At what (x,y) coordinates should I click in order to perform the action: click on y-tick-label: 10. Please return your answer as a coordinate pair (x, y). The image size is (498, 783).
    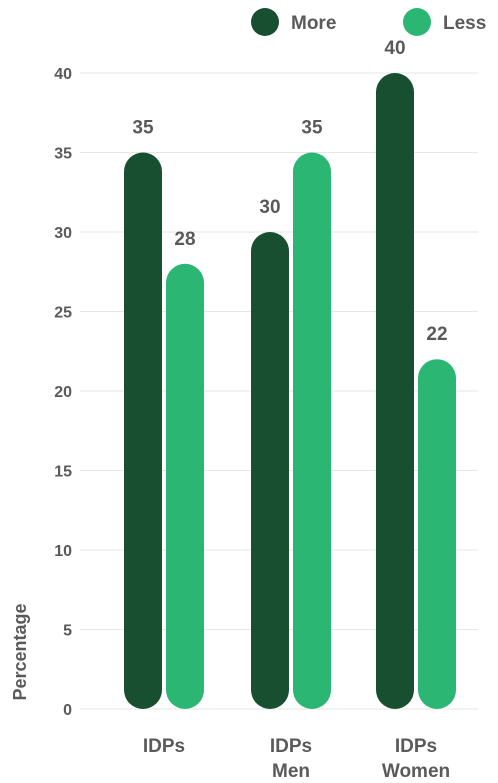
    Looking at the image, I should click on (63, 551).